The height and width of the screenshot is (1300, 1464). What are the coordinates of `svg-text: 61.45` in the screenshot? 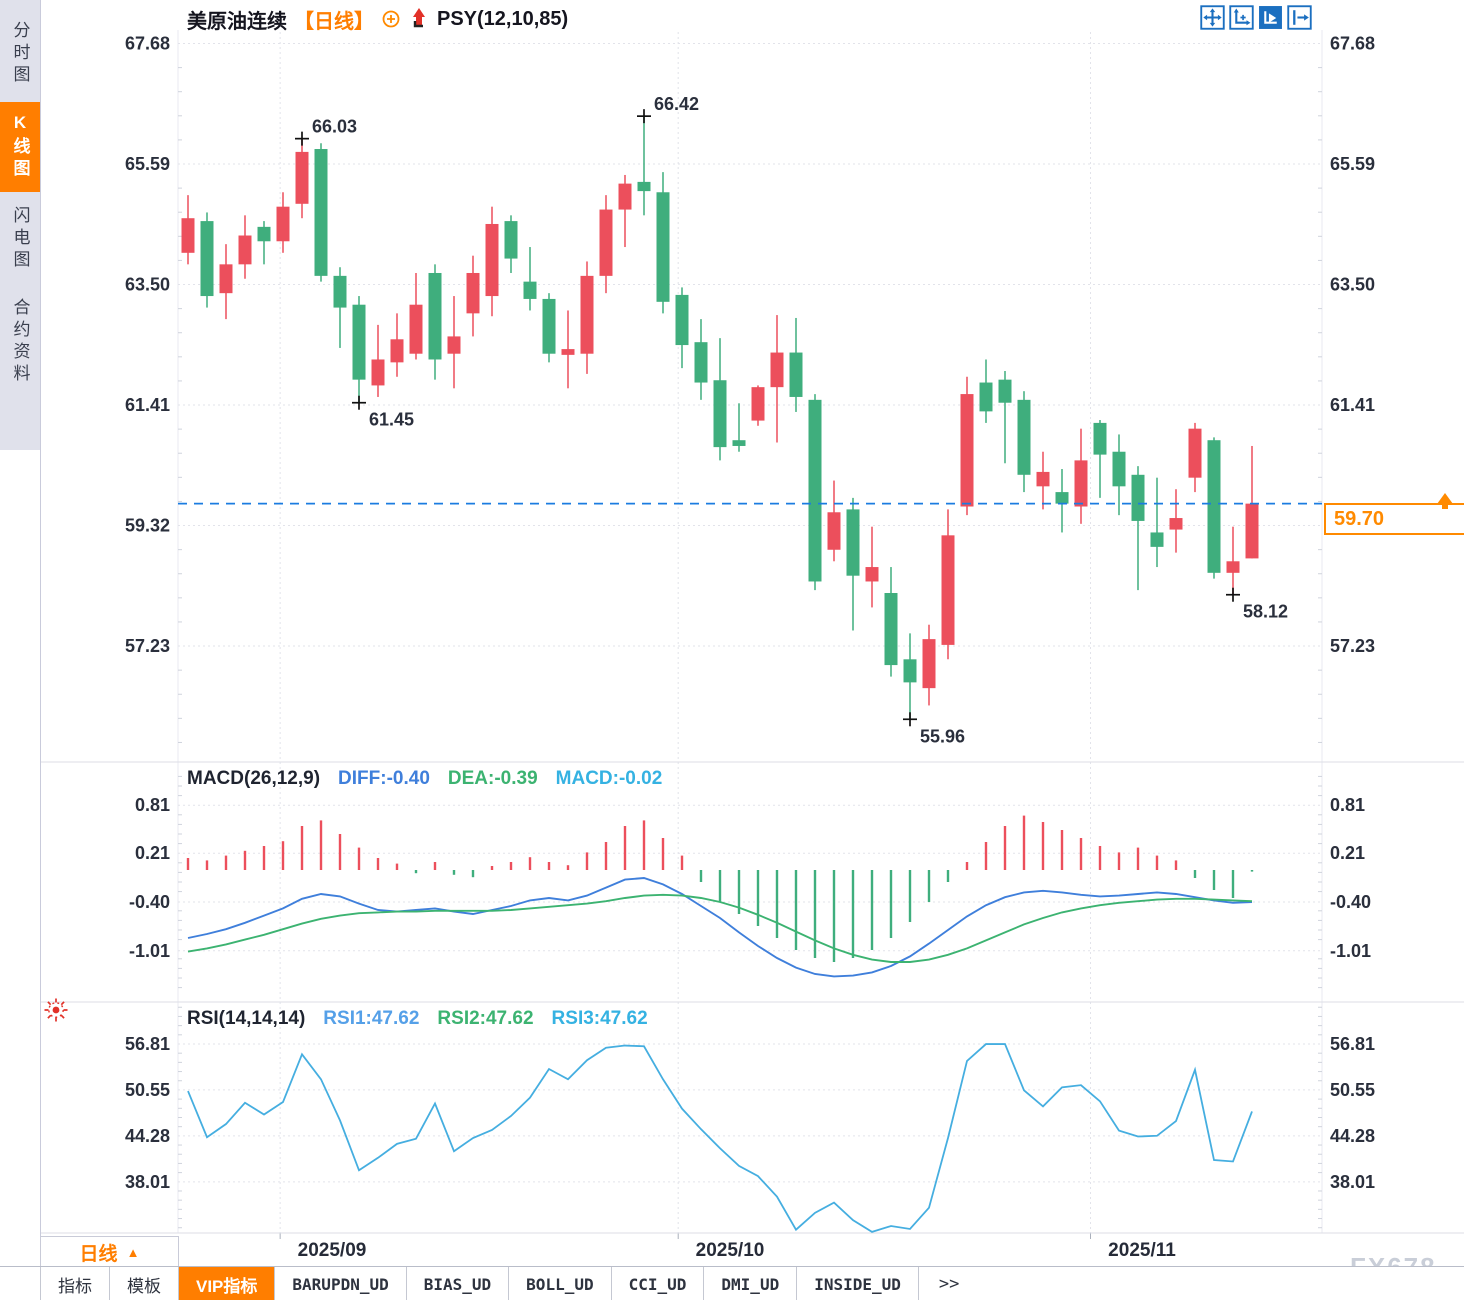 It's located at (391, 420).